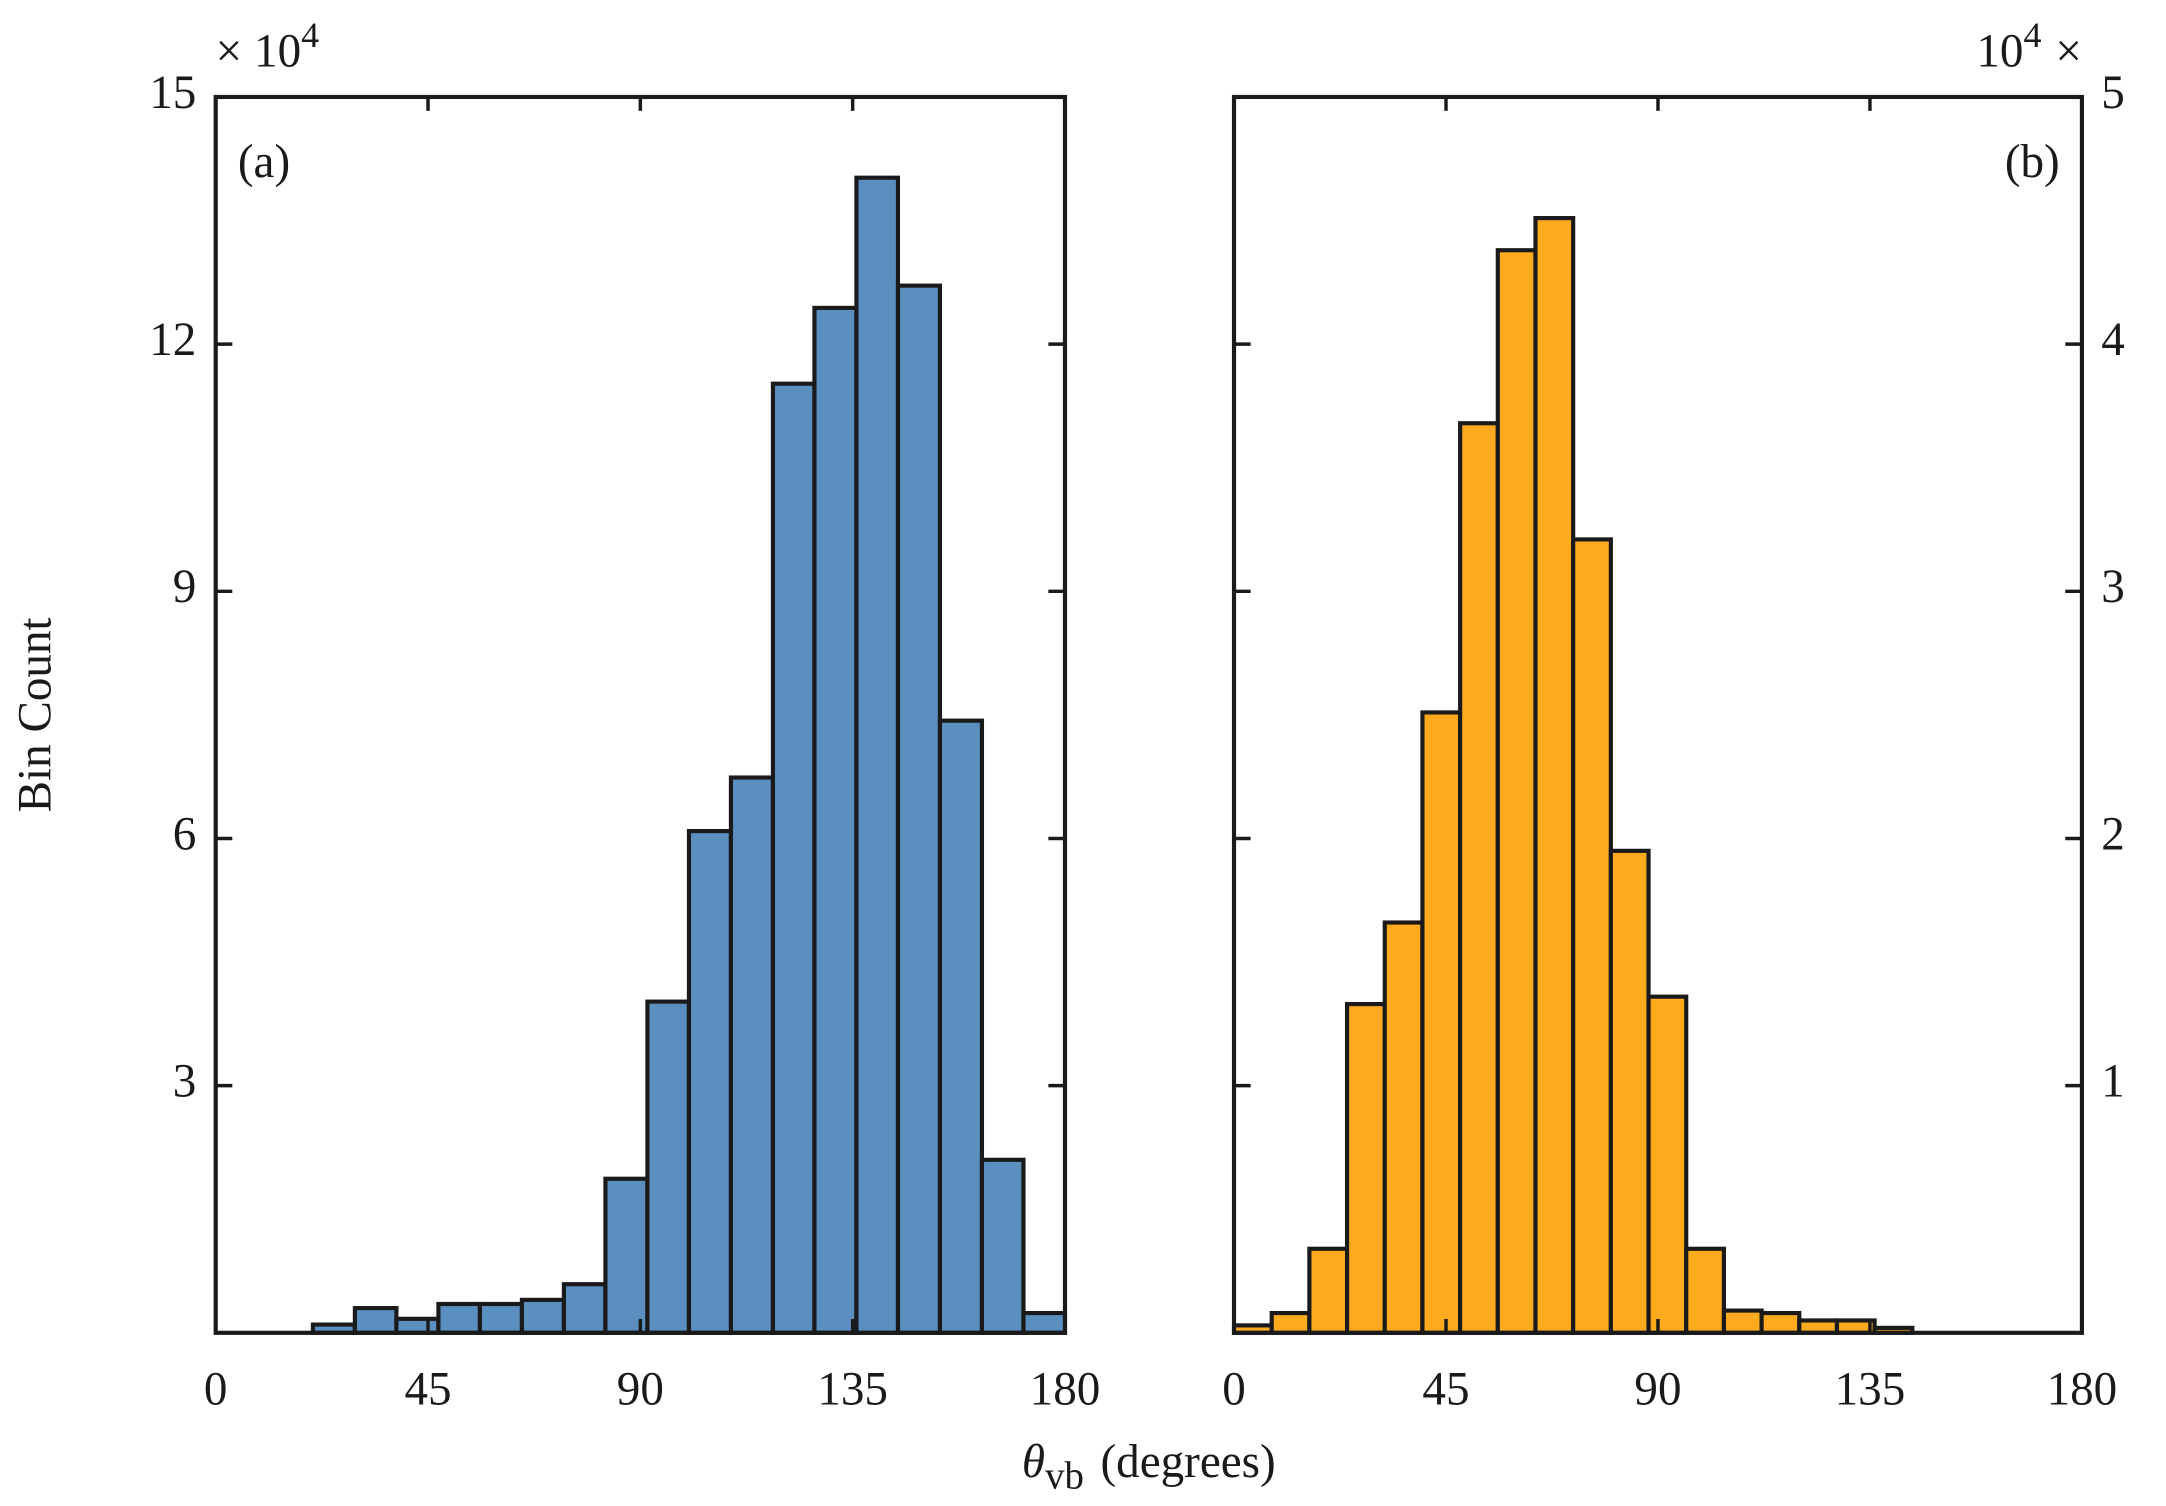  What do you see at coordinates (1064, 1476) in the screenshot?
I see `x-label-subscript: vb` at bounding box center [1064, 1476].